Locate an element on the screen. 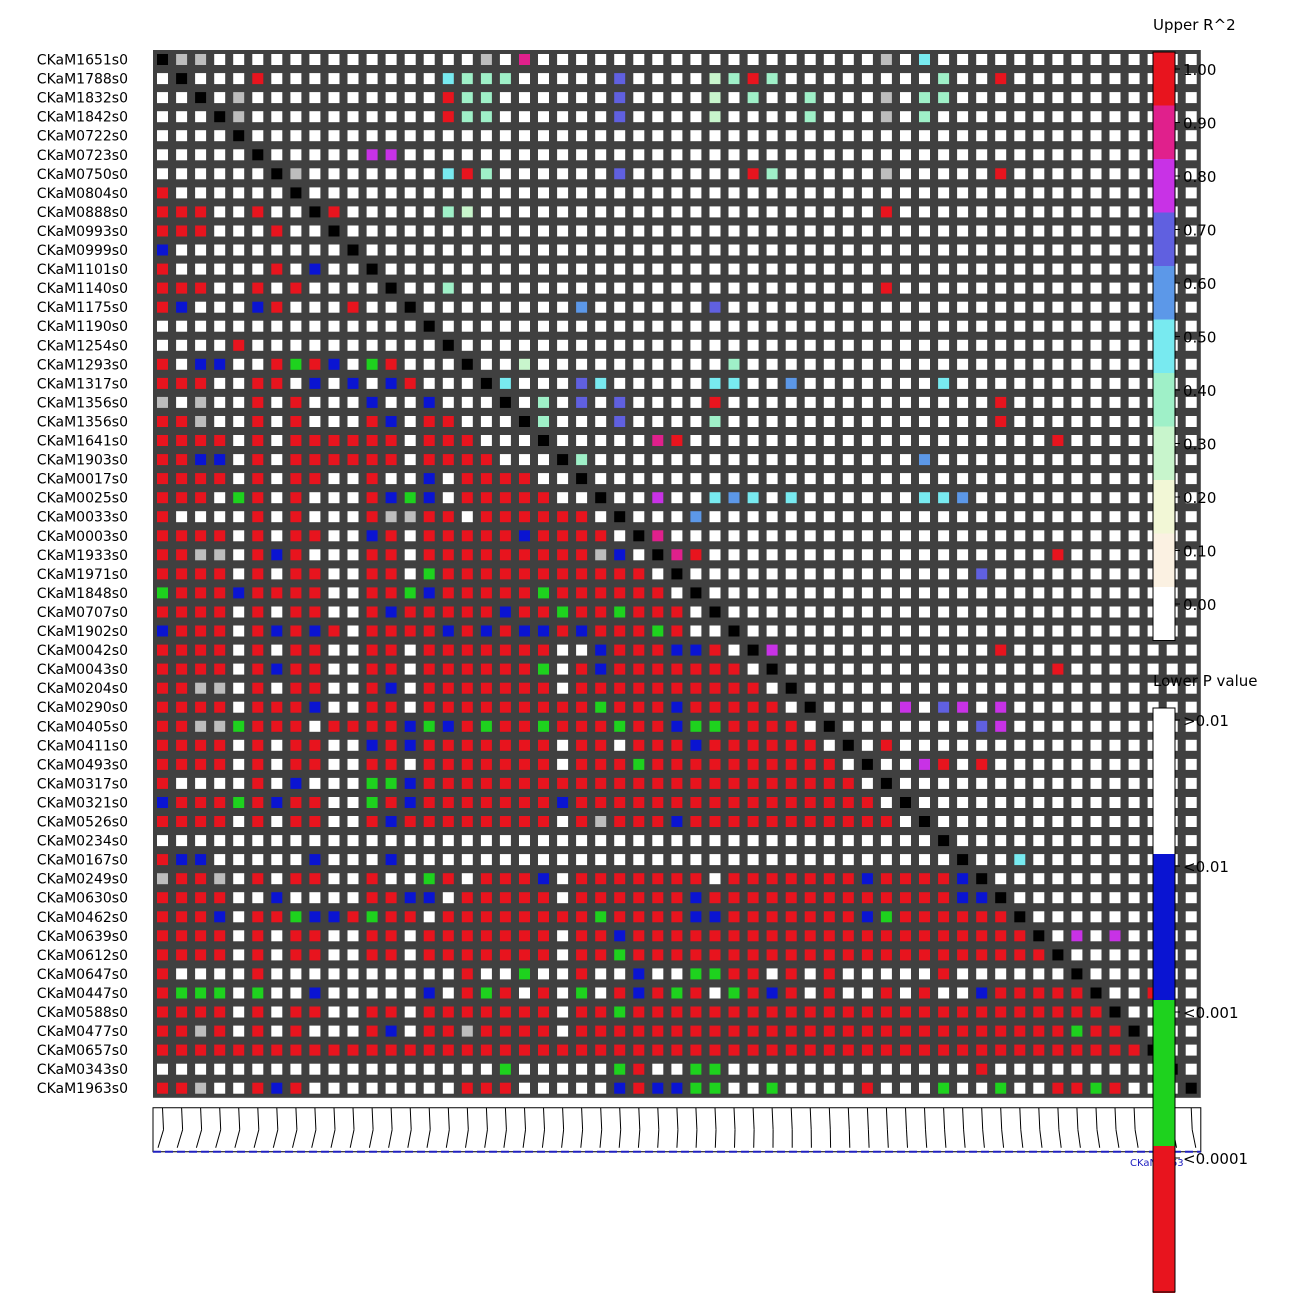  marker-line is located at coordinates (772, 1118).